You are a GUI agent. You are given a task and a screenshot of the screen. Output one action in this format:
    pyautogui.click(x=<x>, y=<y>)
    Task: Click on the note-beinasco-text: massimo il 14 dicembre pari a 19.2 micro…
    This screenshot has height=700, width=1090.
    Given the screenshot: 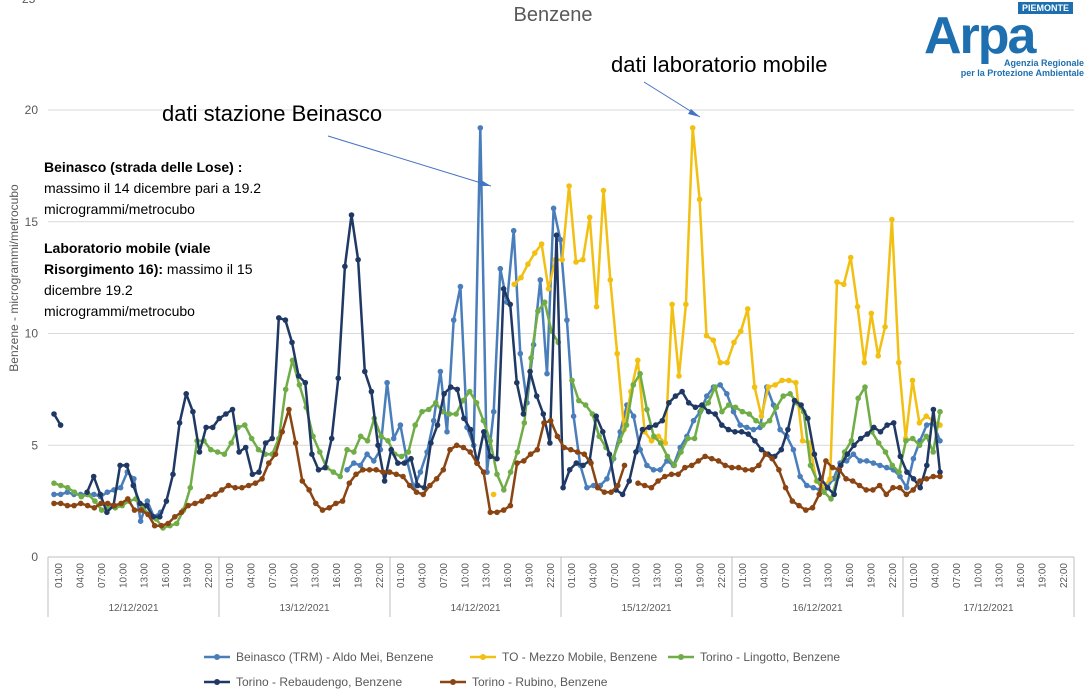 What is the action you would take?
    pyautogui.click(x=153, y=198)
    